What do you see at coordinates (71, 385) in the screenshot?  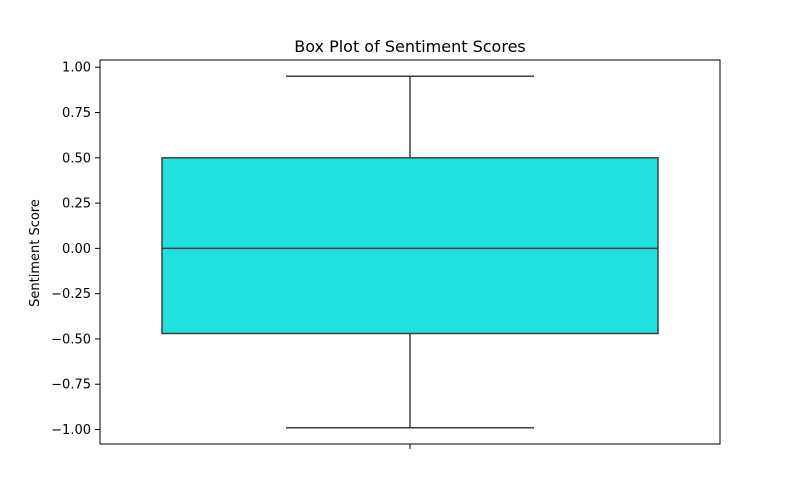 I see `y-tick-label: −0.75` at bounding box center [71, 385].